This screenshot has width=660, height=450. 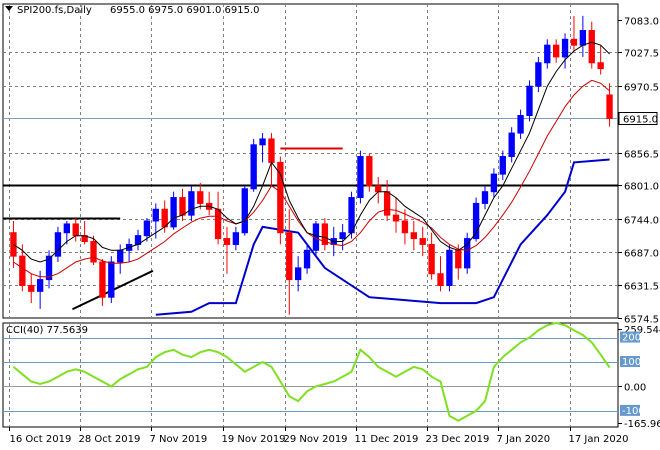 What do you see at coordinates (599, 439) in the screenshot?
I see `time-axis-label: 17 Jan 2020` at bounding box center [599, 439].